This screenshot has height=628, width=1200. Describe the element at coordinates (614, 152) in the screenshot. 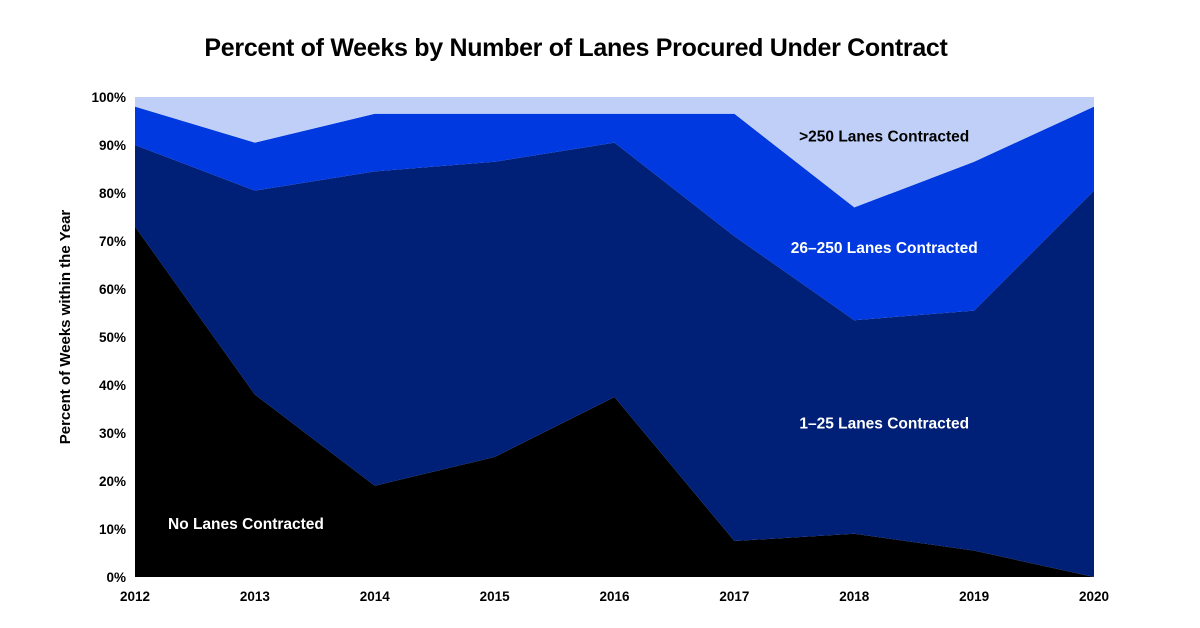

I see `area-250-lanes-contracted` at that location.